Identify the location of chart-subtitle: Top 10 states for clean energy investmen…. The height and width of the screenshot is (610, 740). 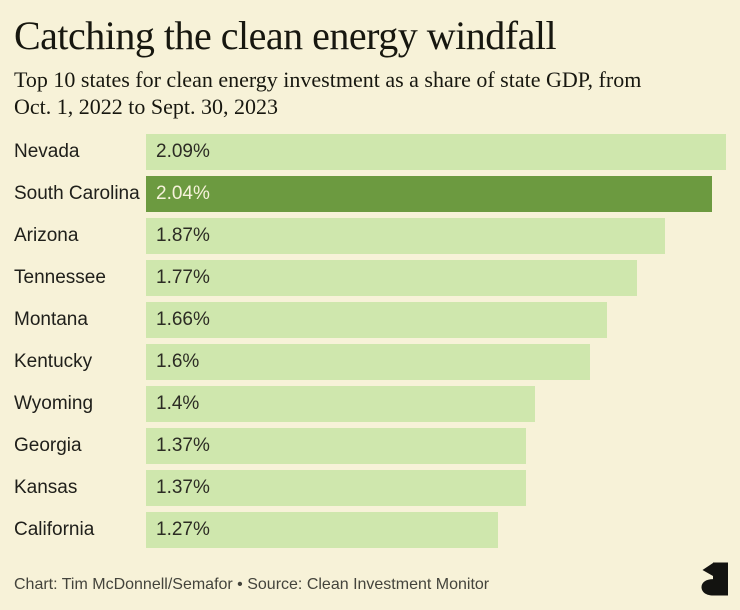
(370, 93).